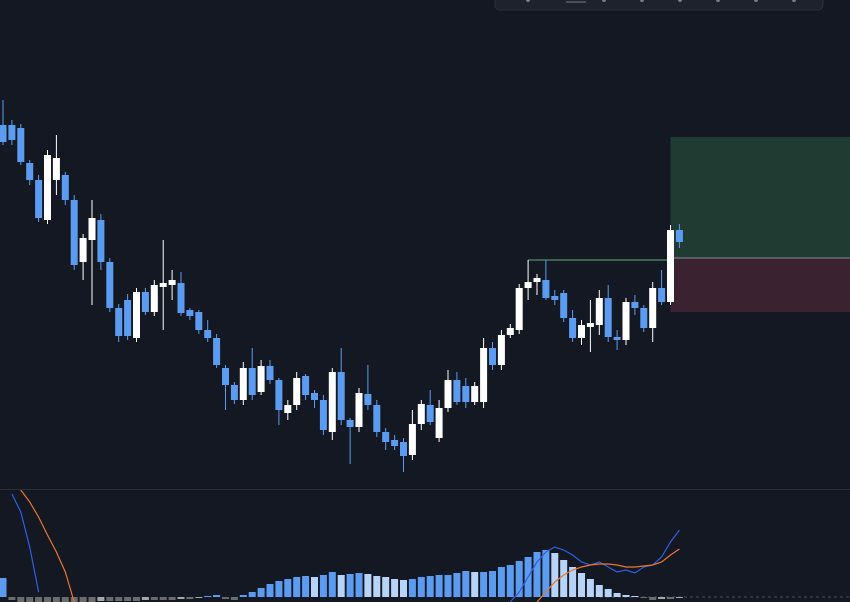  I want to click on toolbar, so click(659, 5).